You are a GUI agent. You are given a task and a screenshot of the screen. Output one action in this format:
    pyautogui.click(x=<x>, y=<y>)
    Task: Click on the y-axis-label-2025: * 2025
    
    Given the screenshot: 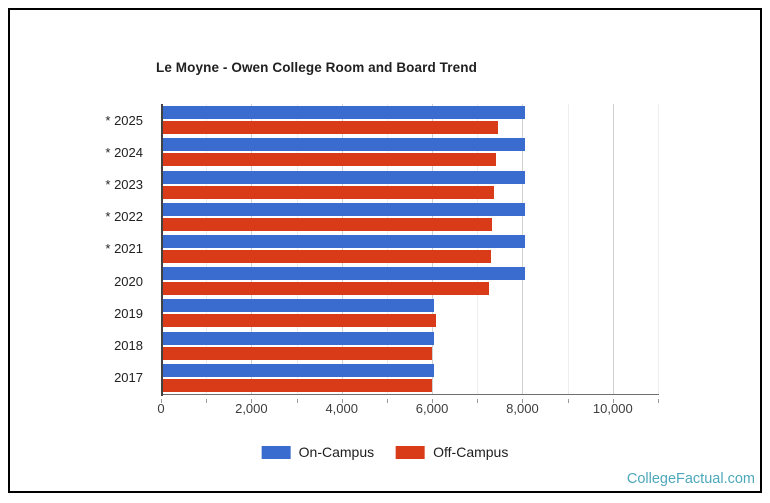 What is the action you would take?
    pyautogui.click(x=124, y=120)
    